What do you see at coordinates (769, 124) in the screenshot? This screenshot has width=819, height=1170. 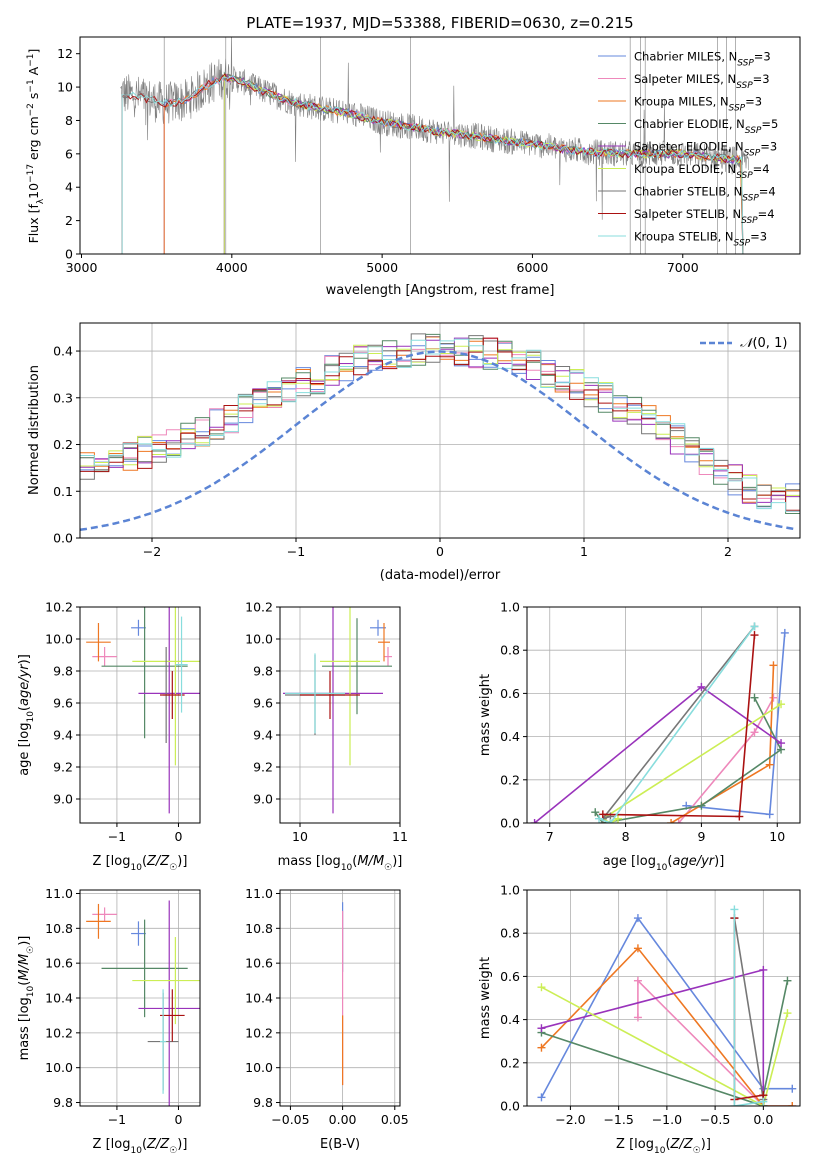 I see `label-part: =5` at bounding box center [769, 124].